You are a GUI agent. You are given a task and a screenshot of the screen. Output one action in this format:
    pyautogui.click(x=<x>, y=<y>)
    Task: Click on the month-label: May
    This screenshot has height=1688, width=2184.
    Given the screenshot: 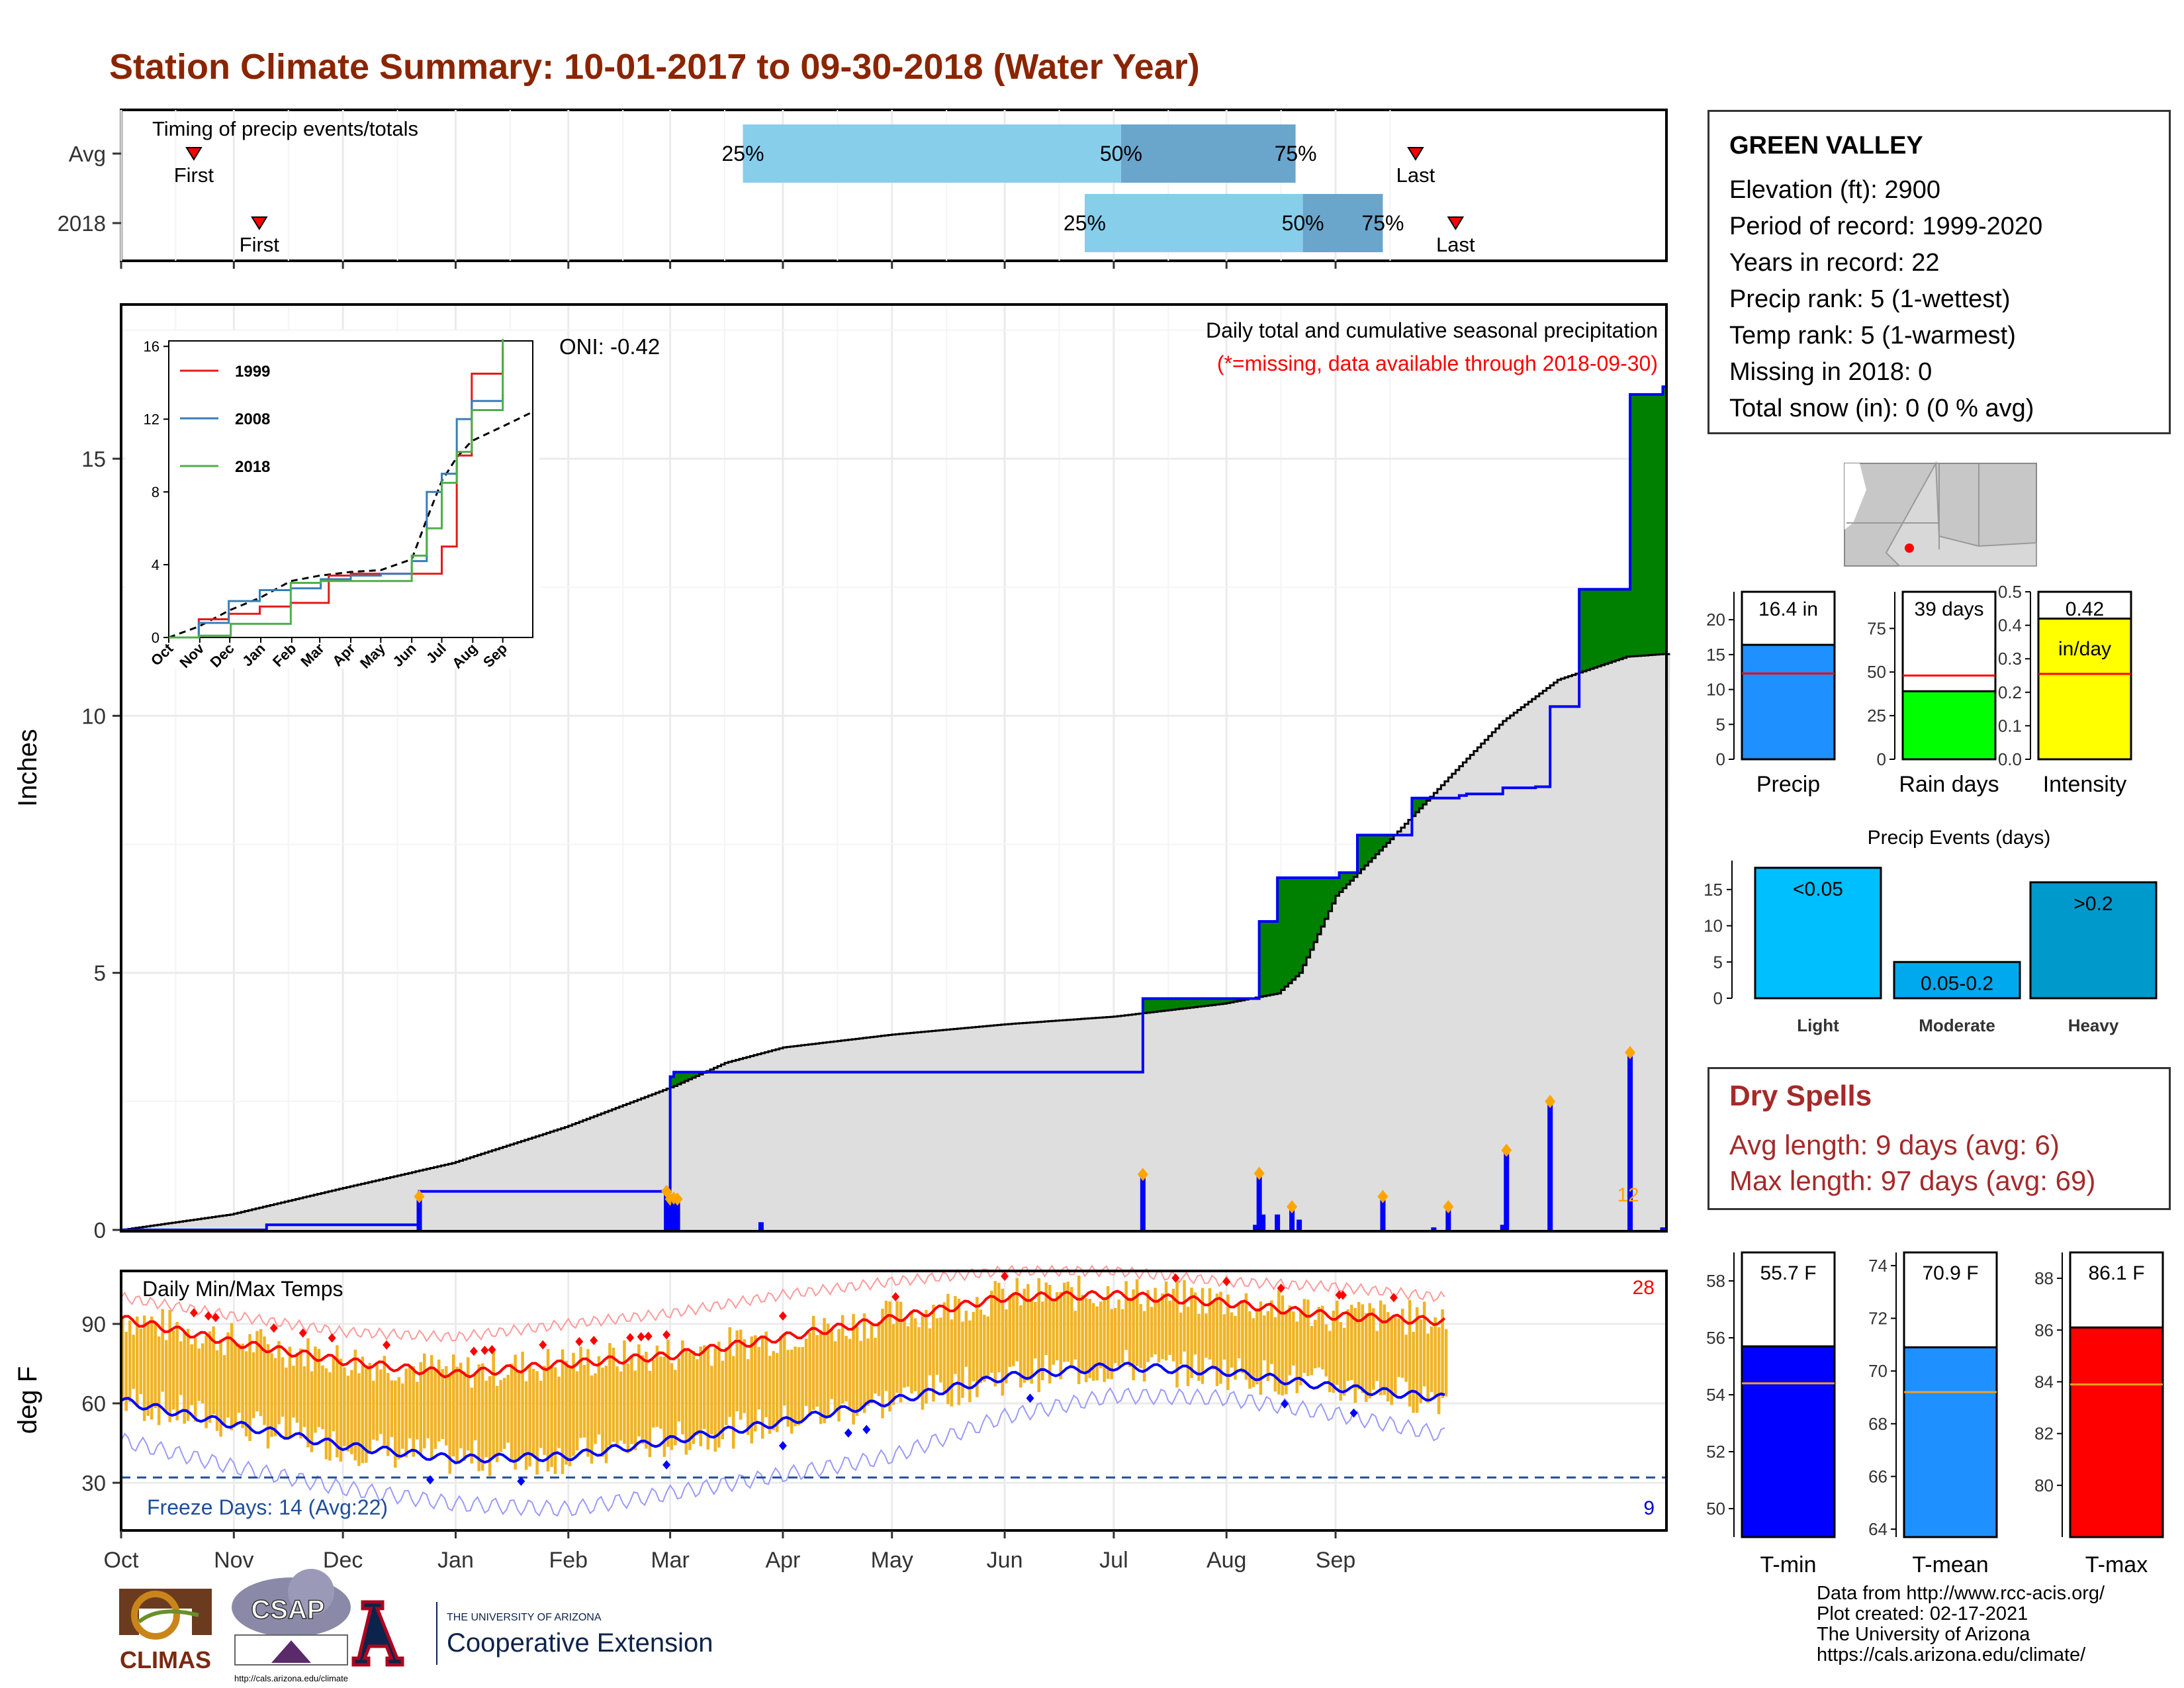 What is the action you would take?
    pyautogui.click(x=892, y=1560)
    